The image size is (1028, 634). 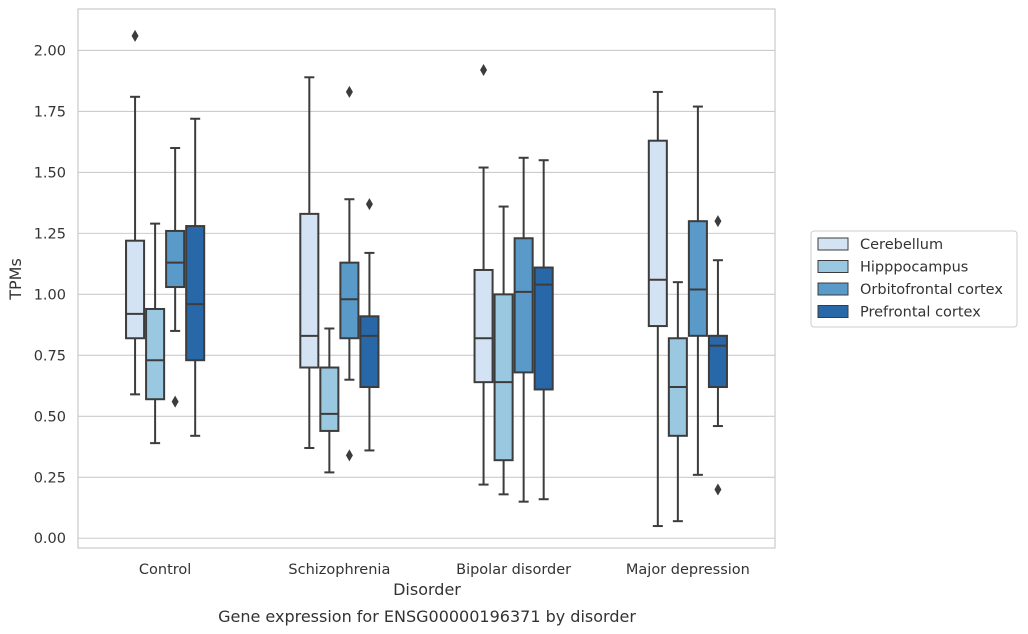 What do you see at coordinates (901, 245) in the screenshot?
I see `legend-label: Cerebellum` at bounding box center [901, 245].